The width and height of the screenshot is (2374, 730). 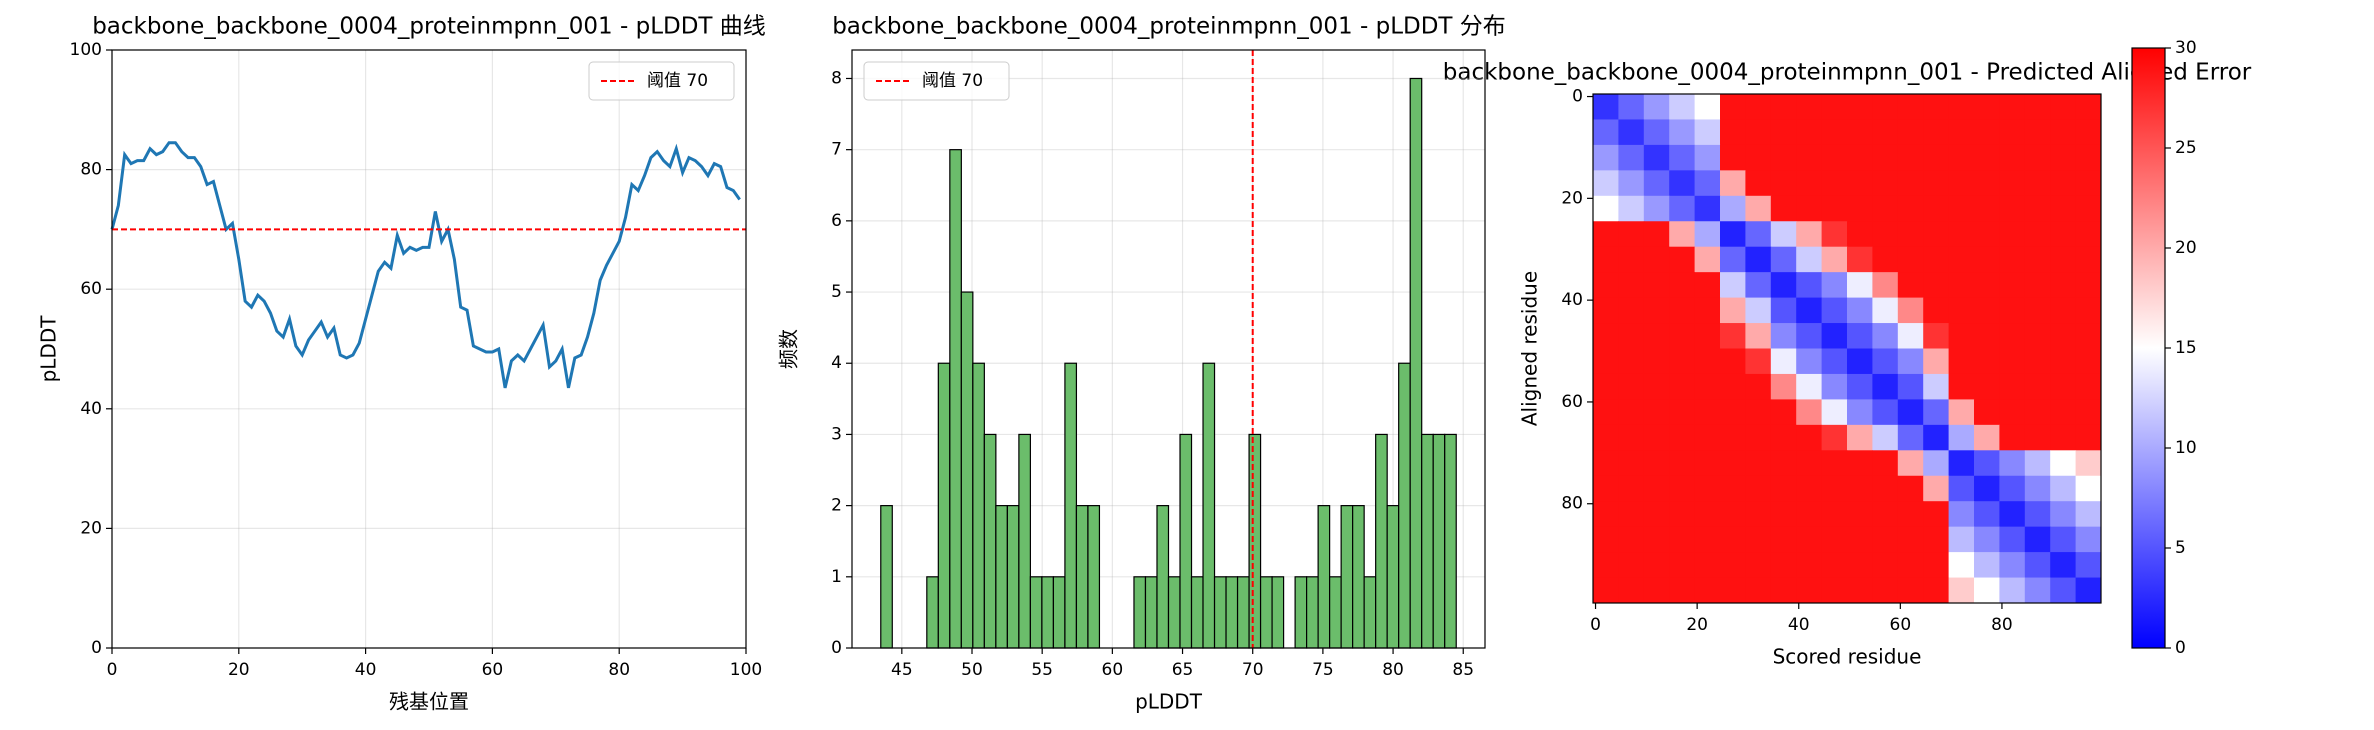 I want to click on y-tick-label: 100, so click(x=86, y=50).